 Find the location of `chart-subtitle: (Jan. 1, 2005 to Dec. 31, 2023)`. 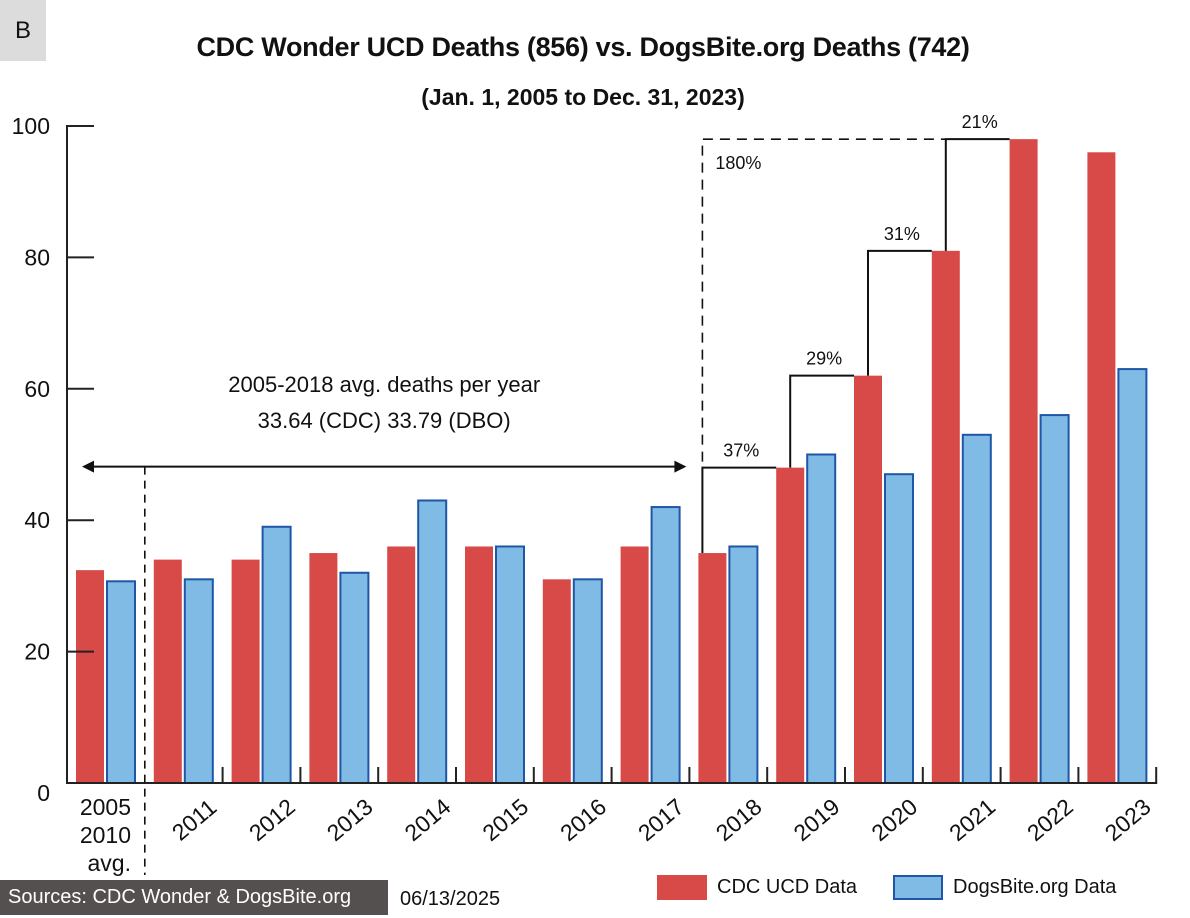

chart-subtitle: (Jan. 1, 2005 to Dec. 31, 2023) is located at coordinates (583, 97).